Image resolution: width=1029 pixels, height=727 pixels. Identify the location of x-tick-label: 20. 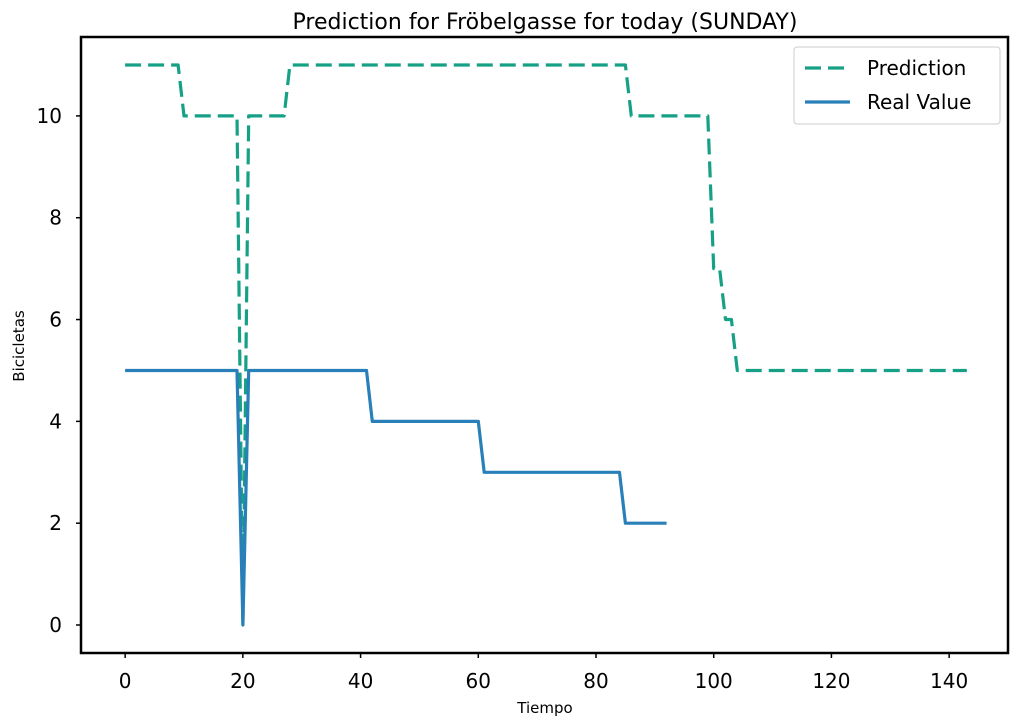
(242, 681).